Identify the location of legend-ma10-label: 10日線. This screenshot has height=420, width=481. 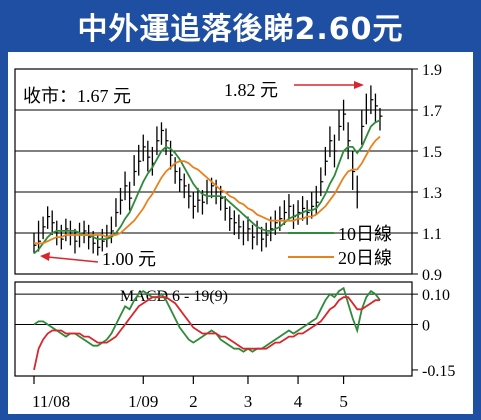
(365, 234).